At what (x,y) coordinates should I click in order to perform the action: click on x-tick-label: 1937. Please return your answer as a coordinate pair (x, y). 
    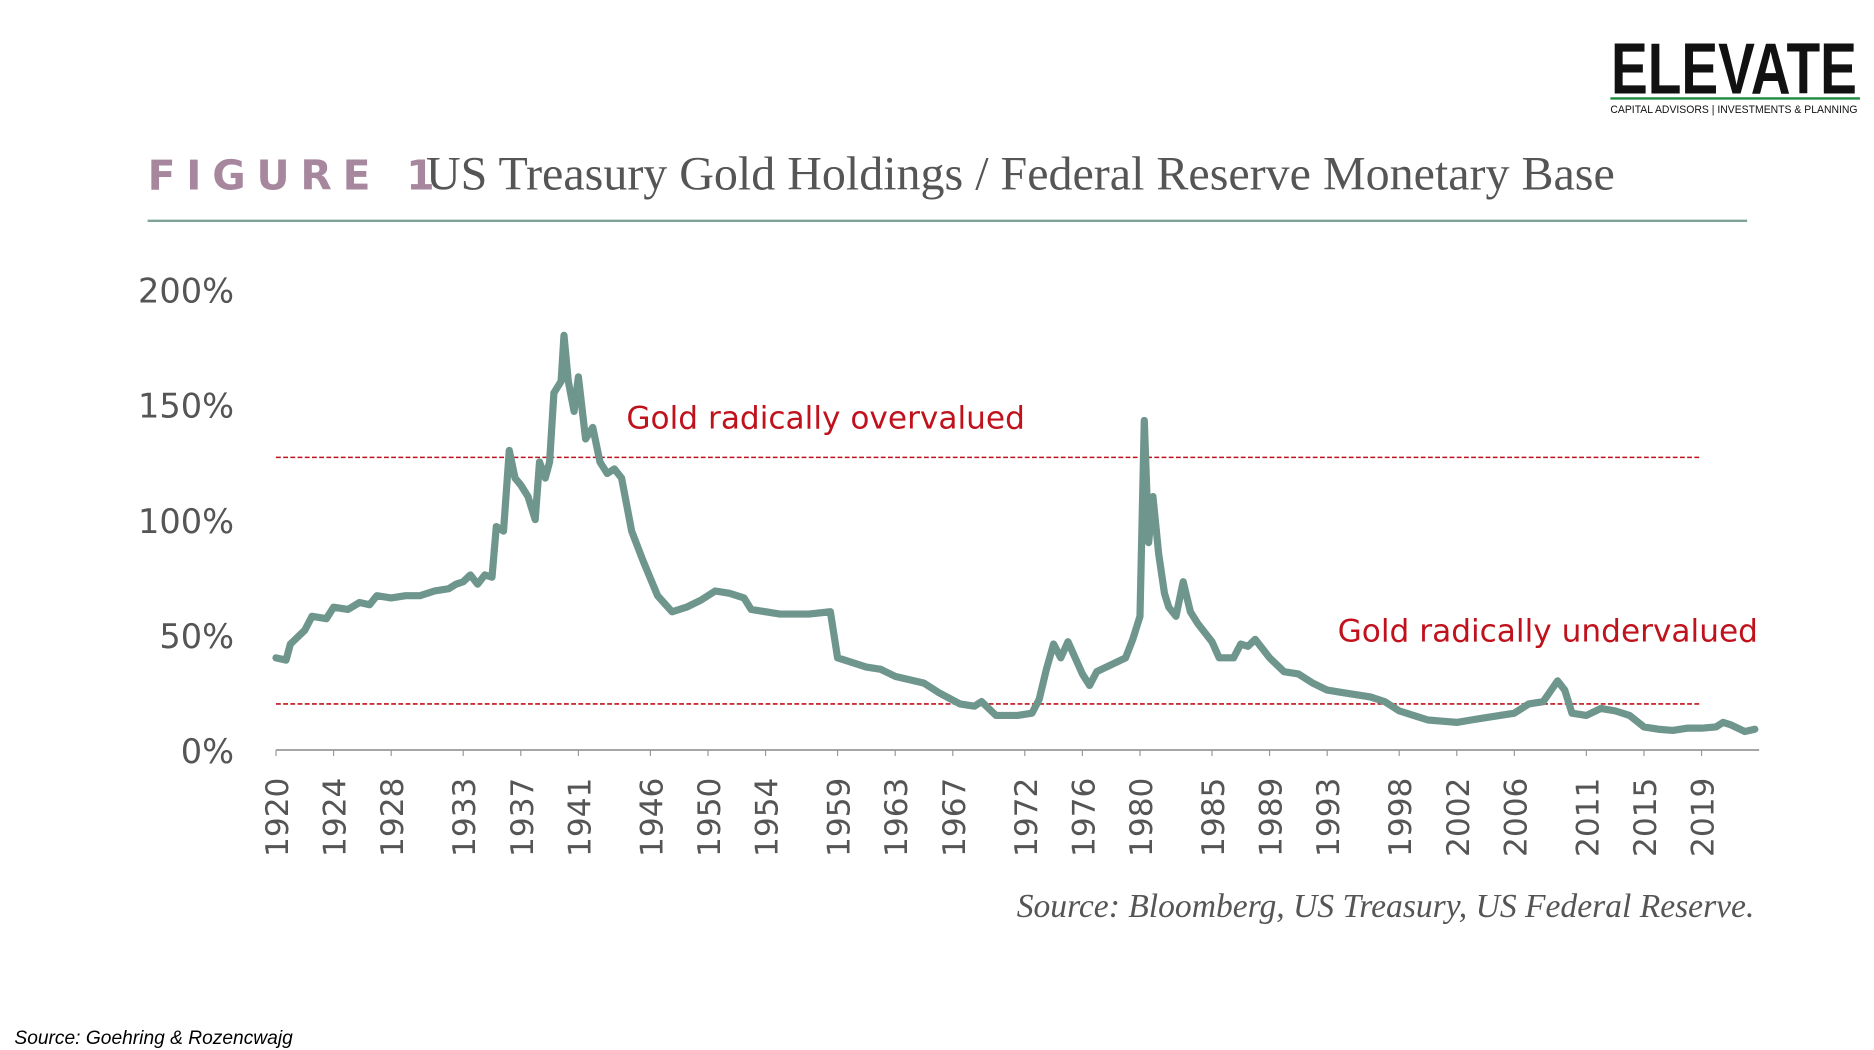
    Looking at the image, I should click on (523, 817).